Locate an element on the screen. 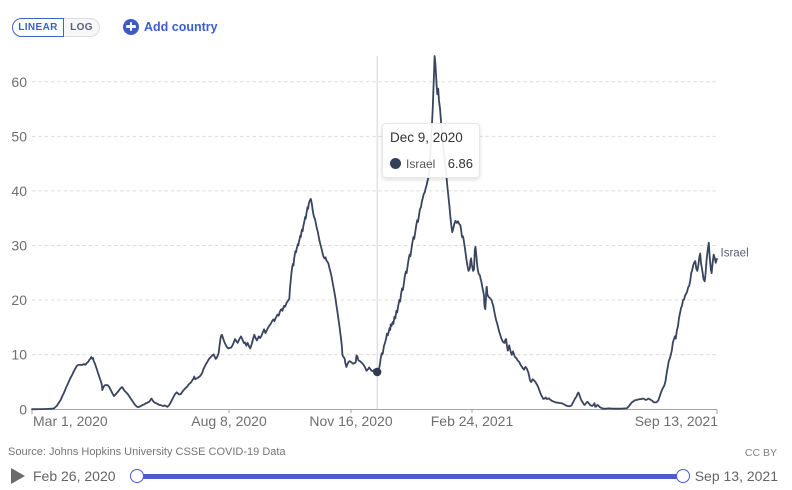 The width and height of the screenshot is (792, 490). svg-text: 40 is located at coordinates (19, 191).